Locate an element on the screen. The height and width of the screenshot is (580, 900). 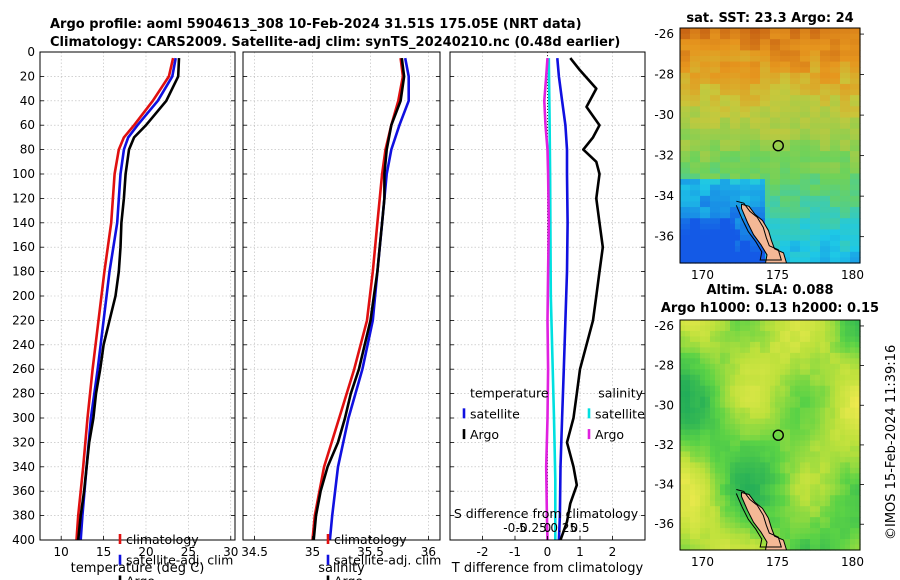
bathymetry-contour is located at coordinates (758, 518).